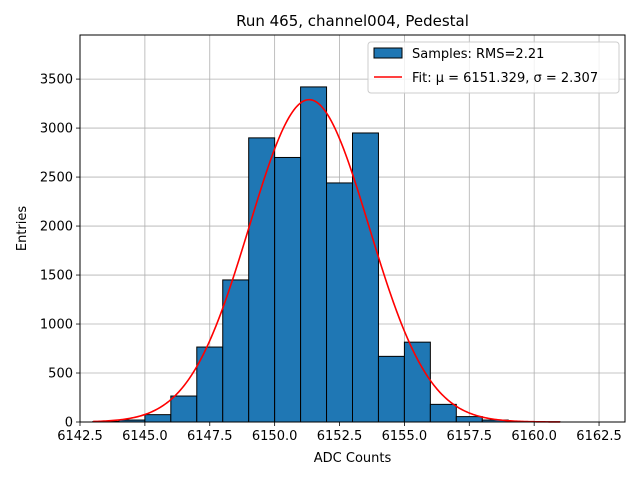  Describe the element at coordinates (470, 436) in the screenshot. I see `x-tick-label: 6157.5` at that location.